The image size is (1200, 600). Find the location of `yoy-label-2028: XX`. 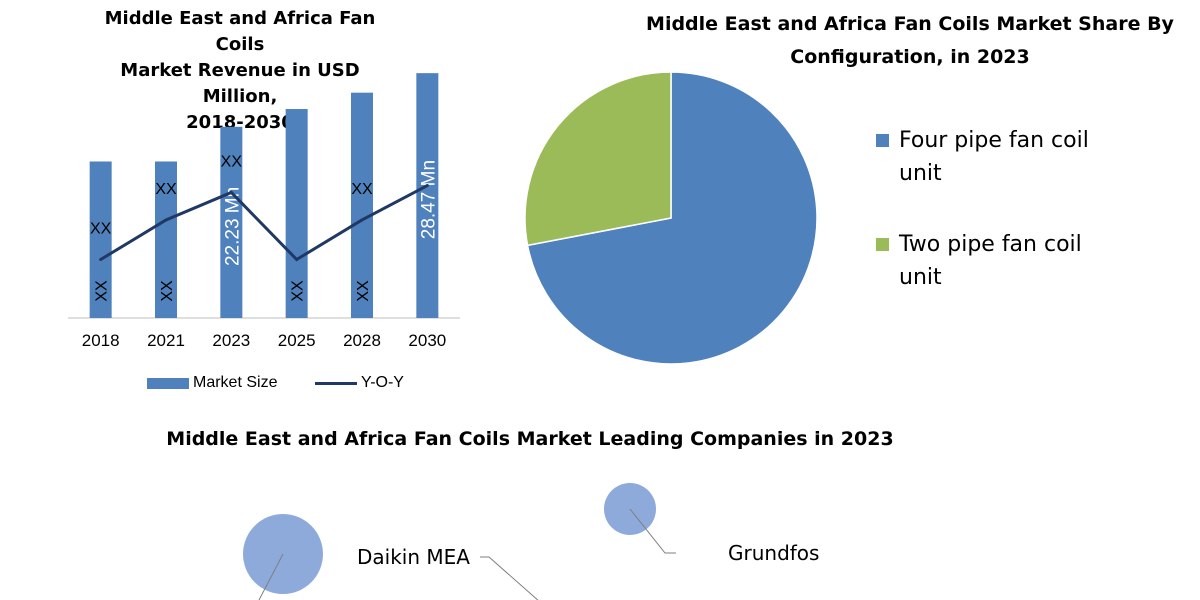

yoy-label-2028: XX is located at coordinates (362, 189).